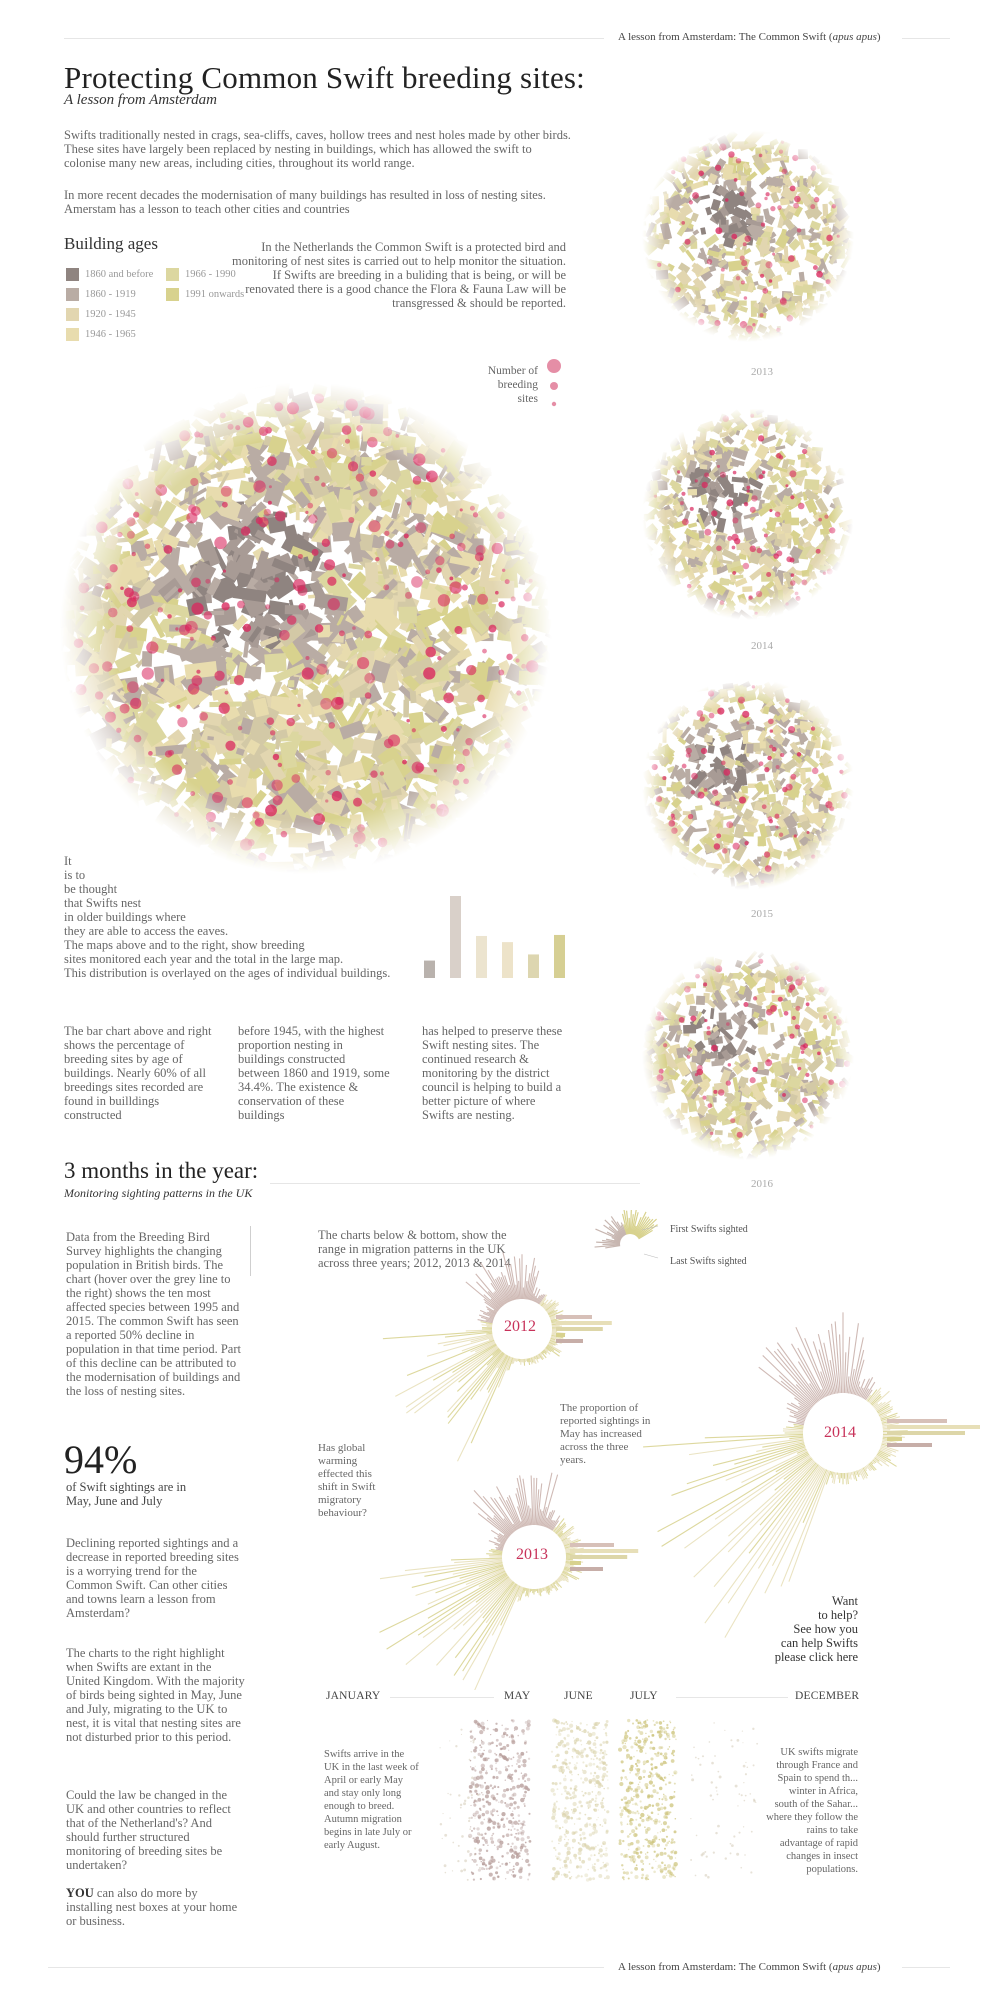  I want to click on legend-item-1946-1965: 1946 - 1965, so click(101, 334).